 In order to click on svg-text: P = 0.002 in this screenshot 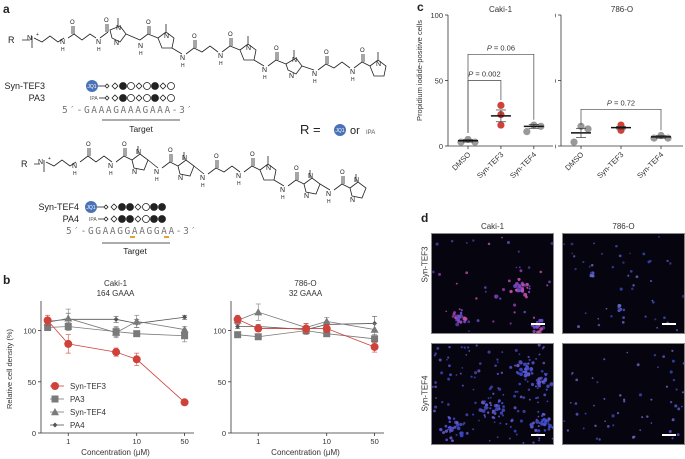, I will do `click(484, 74)`.